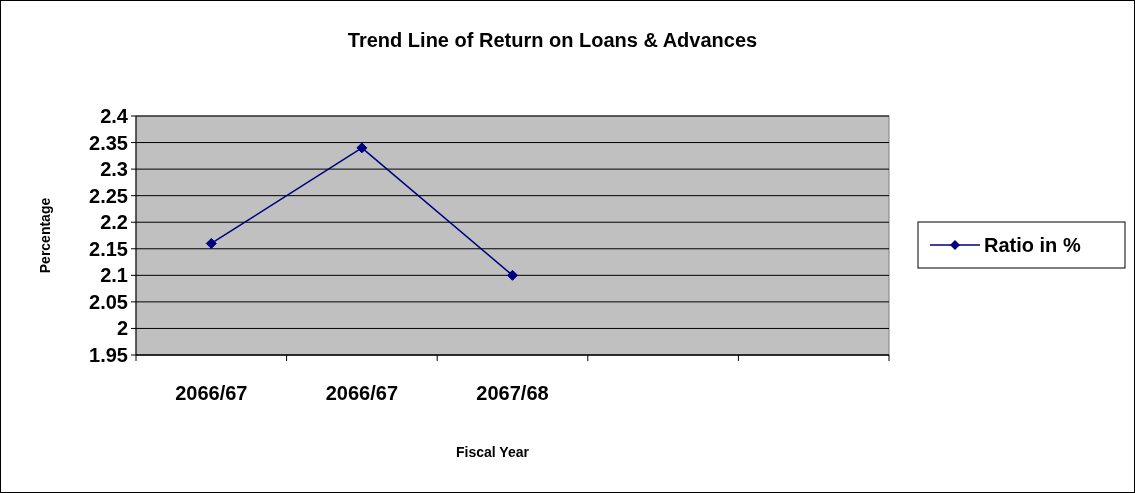 The height and width of the screenshot is (493, 1135). Describe the element at coordinates (114, 222) in the screenshot. I see `y-tick-label: 2.2` at that location.